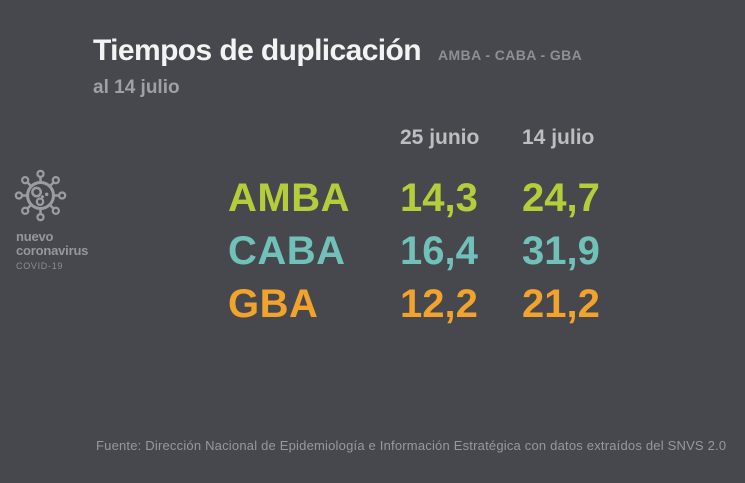 The height and width of the screenshot is (483, 745). I want to click on brand-line-nuevo: nuevo, so click(35, 236).